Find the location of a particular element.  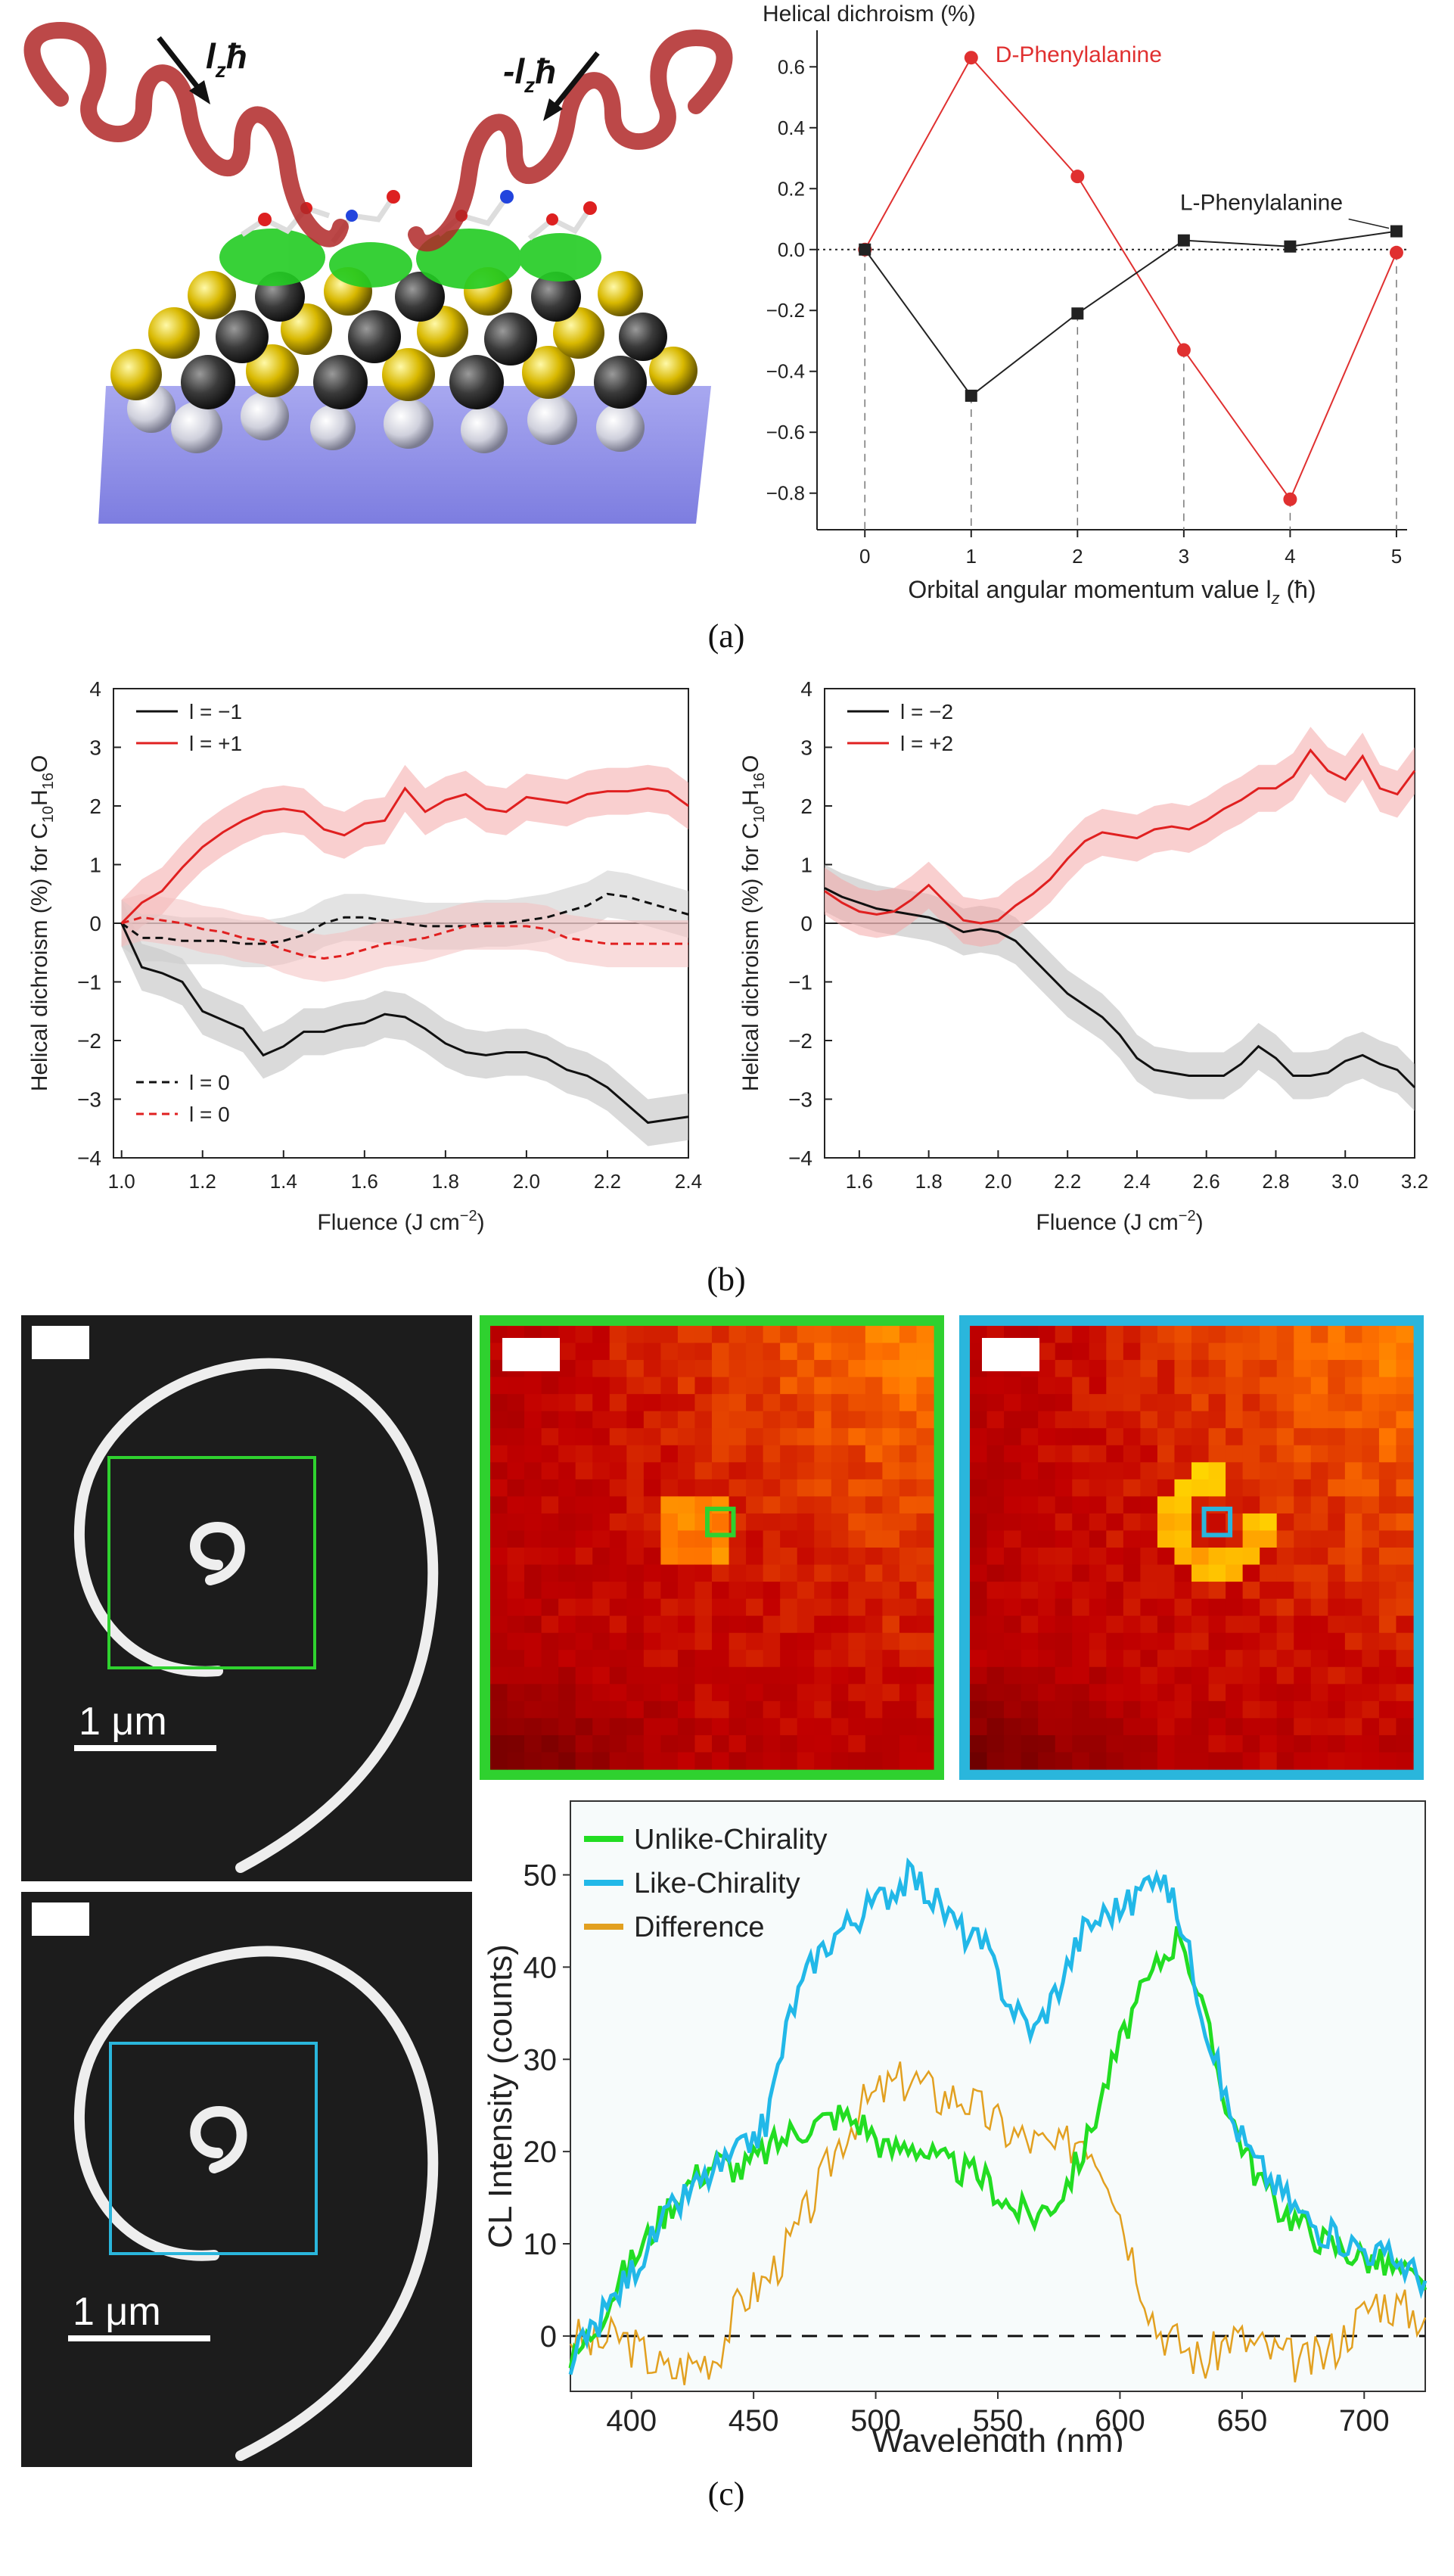

data-point-l-phe is located at coordinates (1183, 241).